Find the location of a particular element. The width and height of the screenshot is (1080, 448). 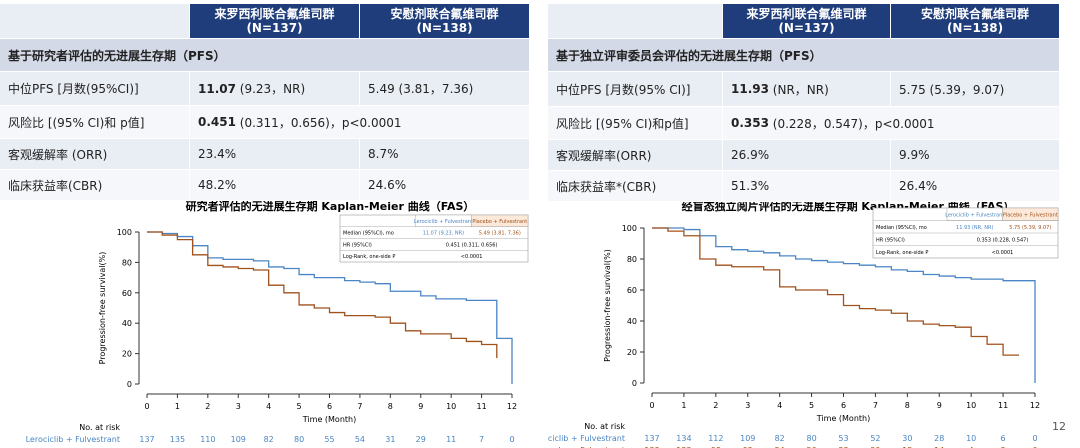

section-row: 基于独立评审委员会评估的无进展生存期（PFS） is located at coordinates (804, 55).